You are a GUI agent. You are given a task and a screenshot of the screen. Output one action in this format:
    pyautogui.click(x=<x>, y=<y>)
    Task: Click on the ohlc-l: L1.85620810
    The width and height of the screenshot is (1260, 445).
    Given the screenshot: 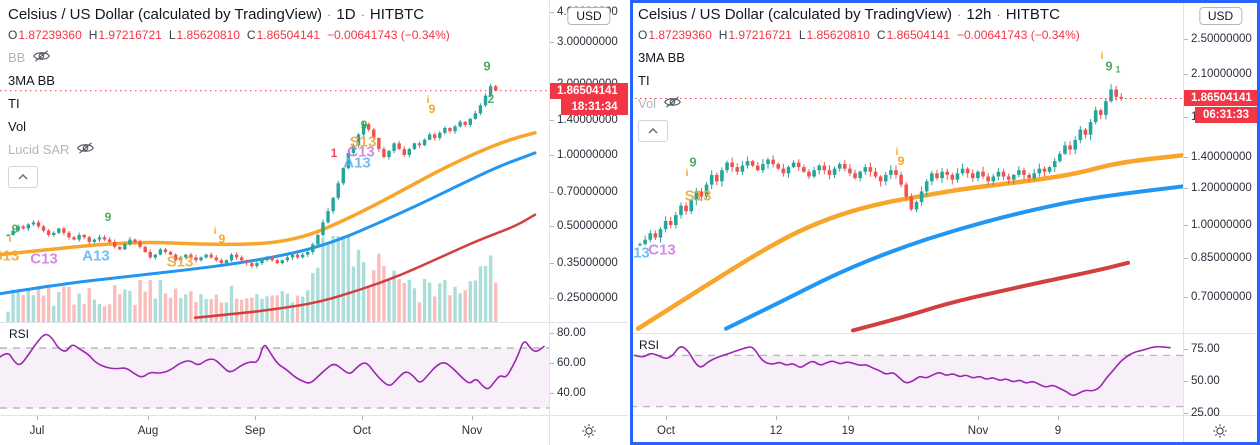 What is the action you would take?
    pyautogui.click(x=204, y=35)
    